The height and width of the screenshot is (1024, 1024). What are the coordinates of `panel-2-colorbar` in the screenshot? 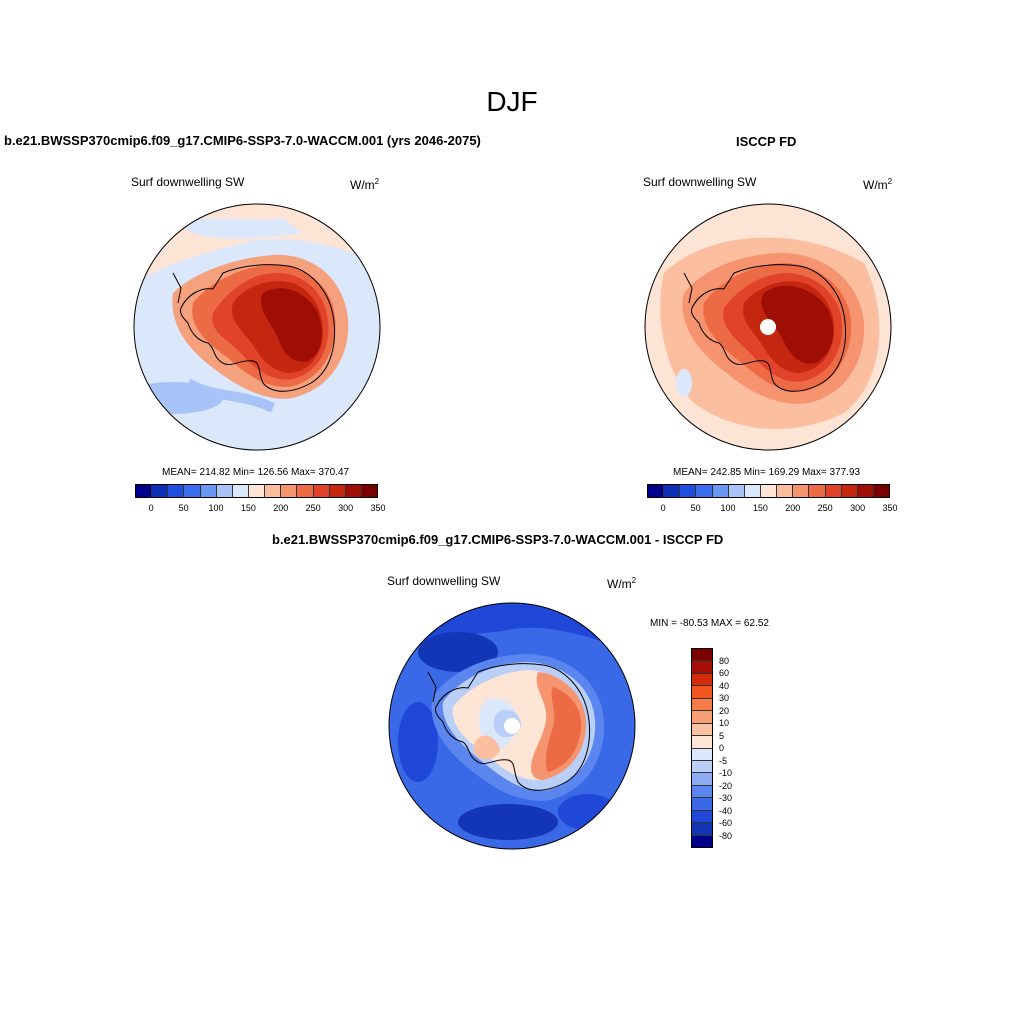 It's located at (768, 491).